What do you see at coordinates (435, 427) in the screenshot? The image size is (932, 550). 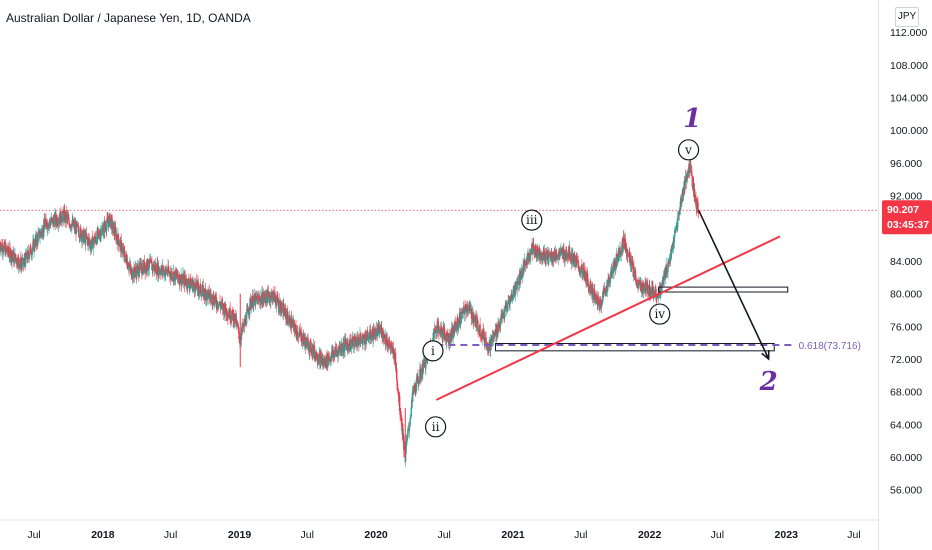 I see `wave-circle` at bounding box center [435, 427].